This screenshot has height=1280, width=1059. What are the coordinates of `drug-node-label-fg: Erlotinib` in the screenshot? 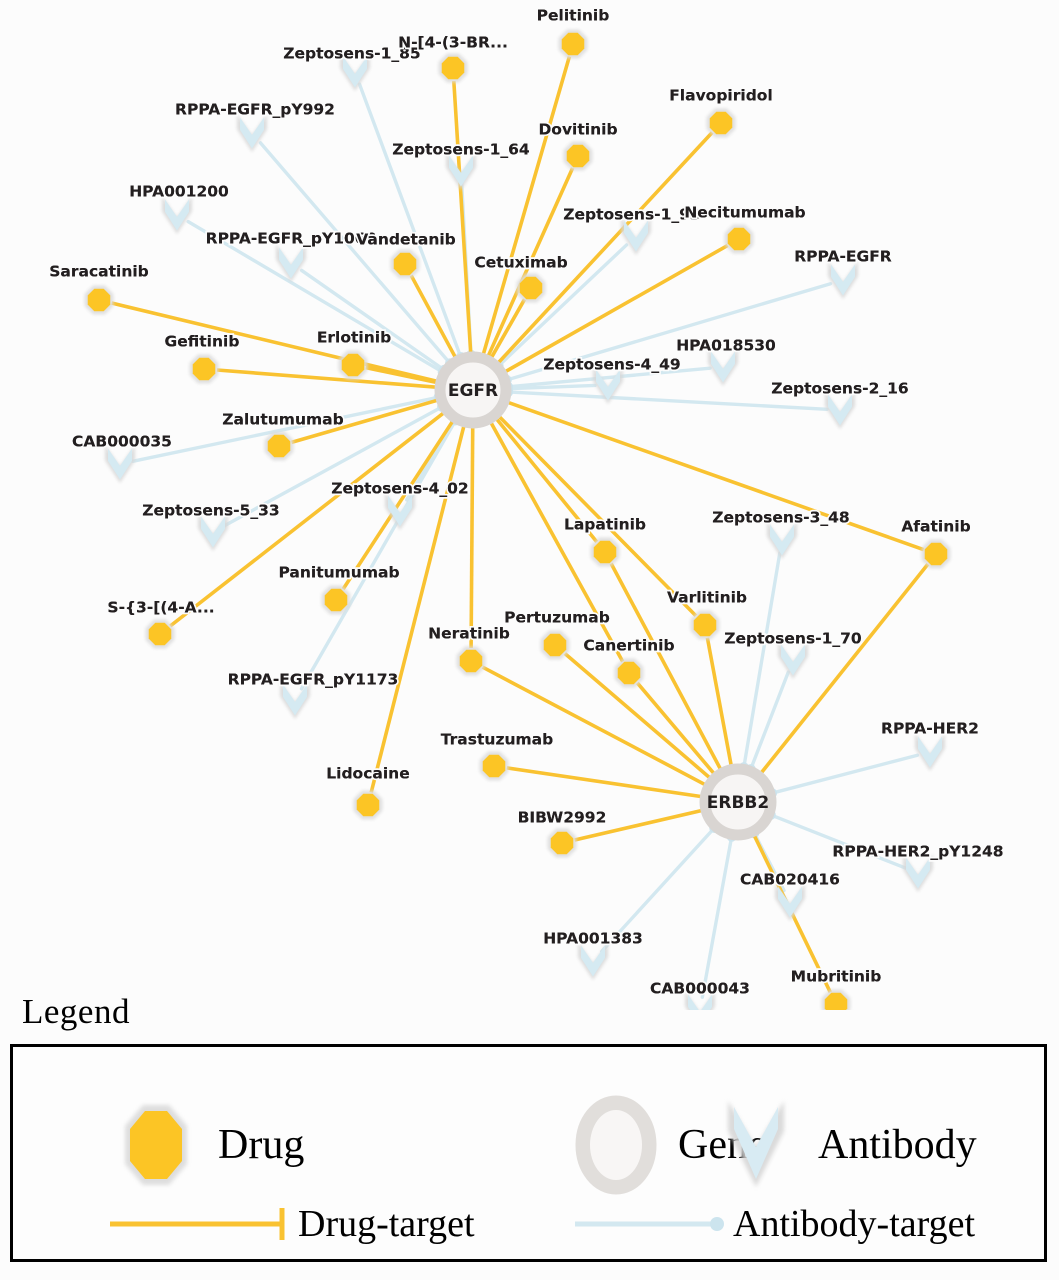 It's located at (354, 338).